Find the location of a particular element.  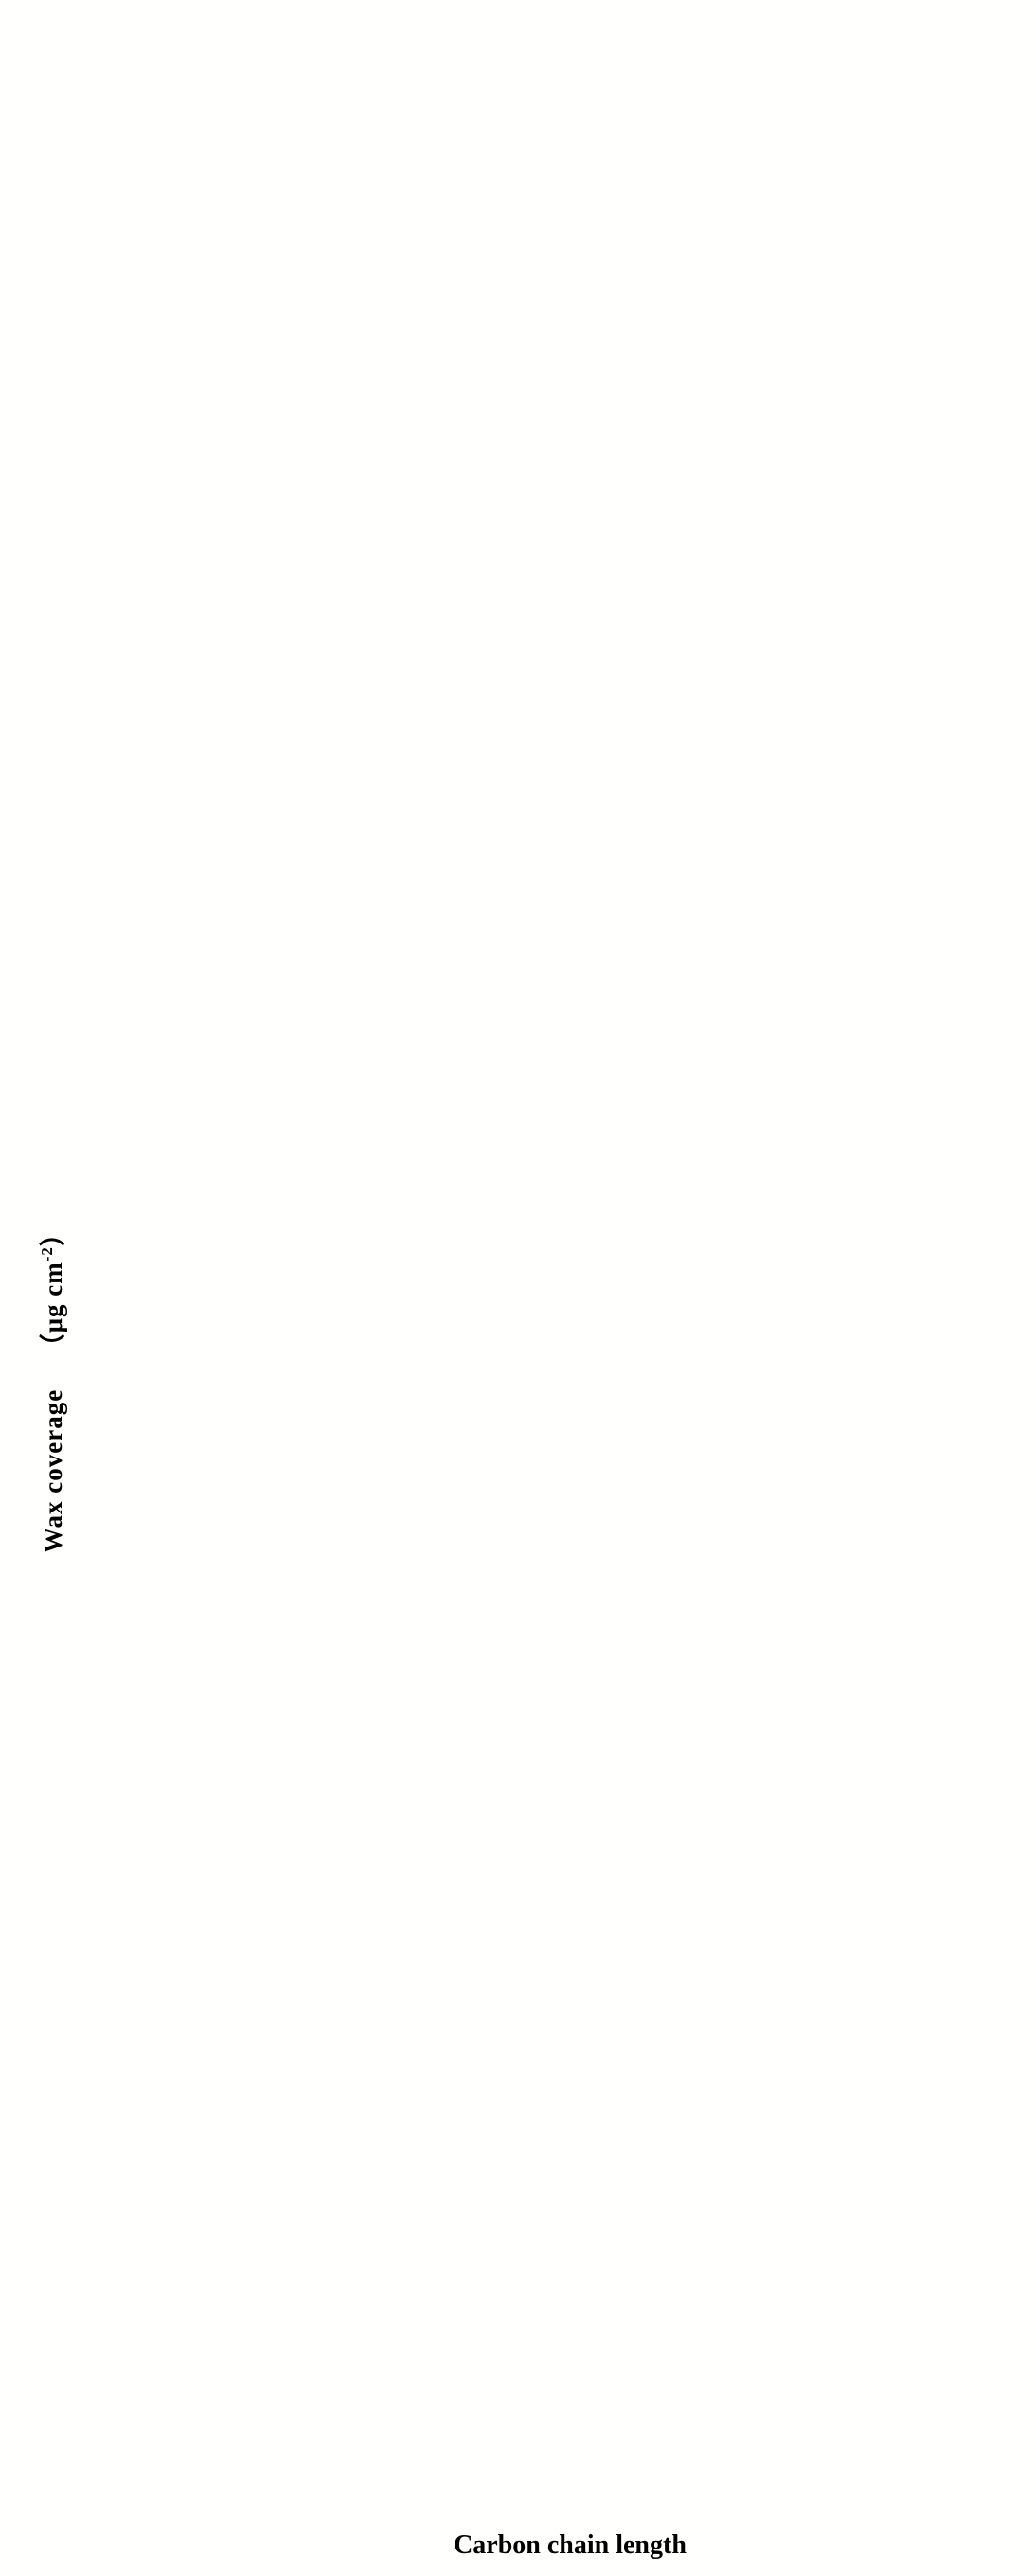

x-axis-title: Carbon chain length is located at coordinates (570, 2545).